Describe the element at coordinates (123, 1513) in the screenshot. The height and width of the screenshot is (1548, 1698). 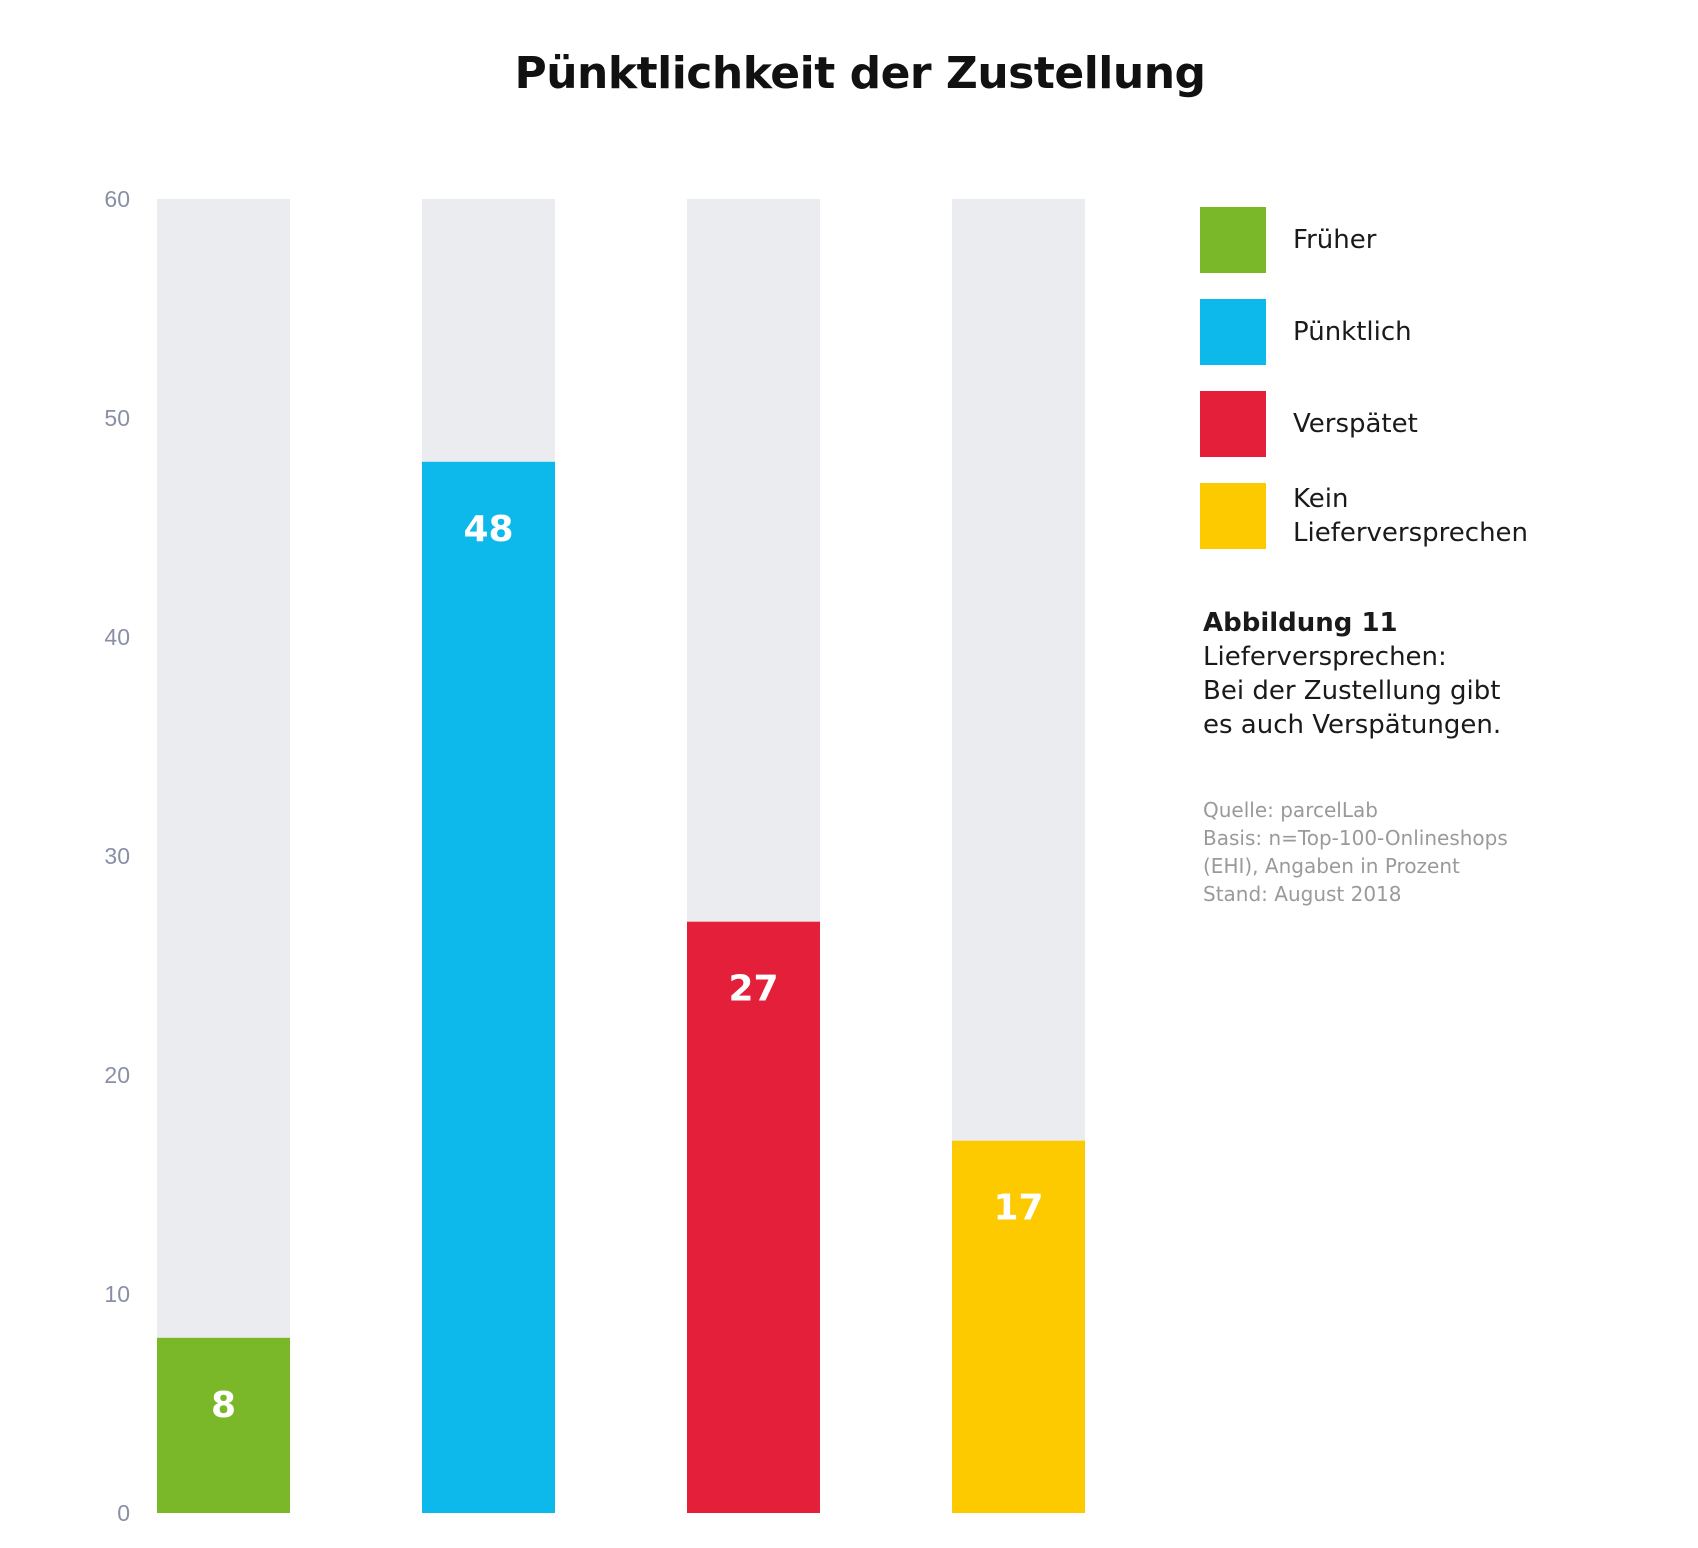
I see `y-tick-label: 0` at that location.